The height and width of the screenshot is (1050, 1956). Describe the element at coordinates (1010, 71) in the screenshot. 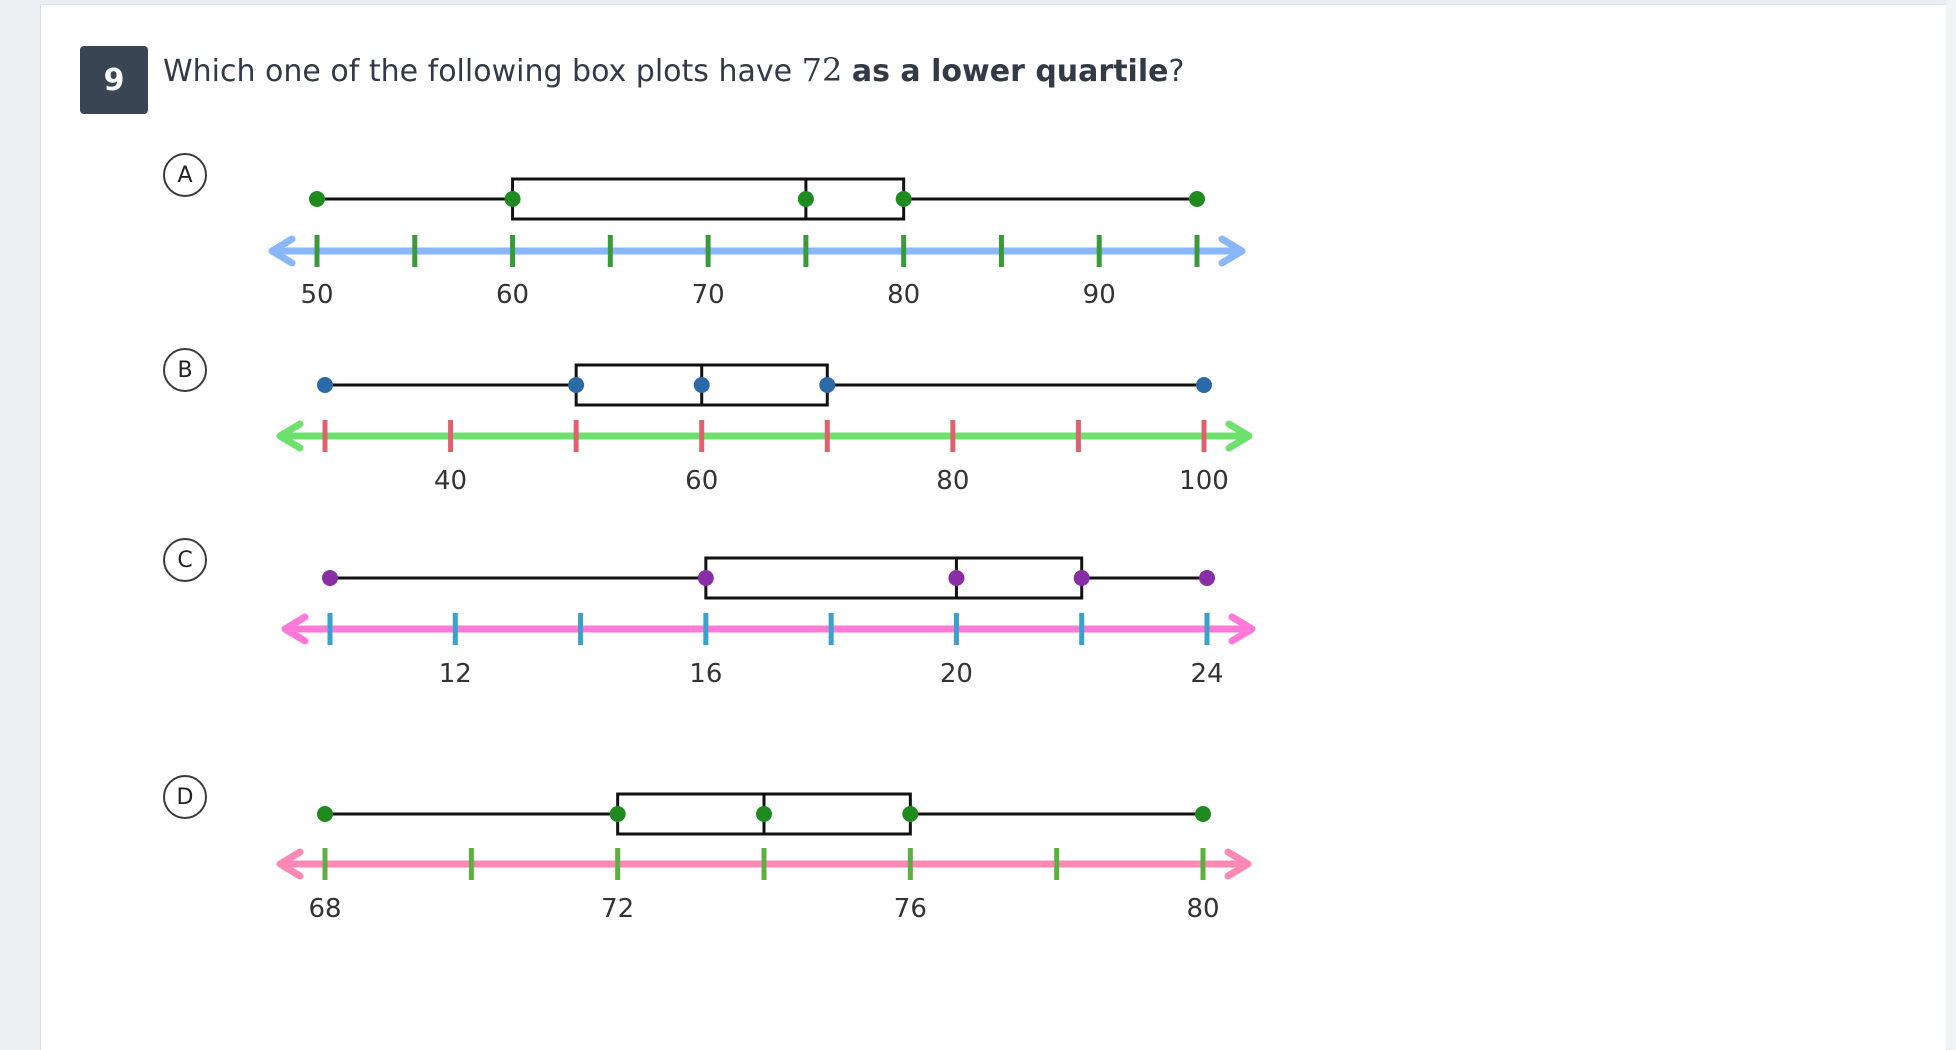

I see `question-text-bold: as a lower quartile` at that location.